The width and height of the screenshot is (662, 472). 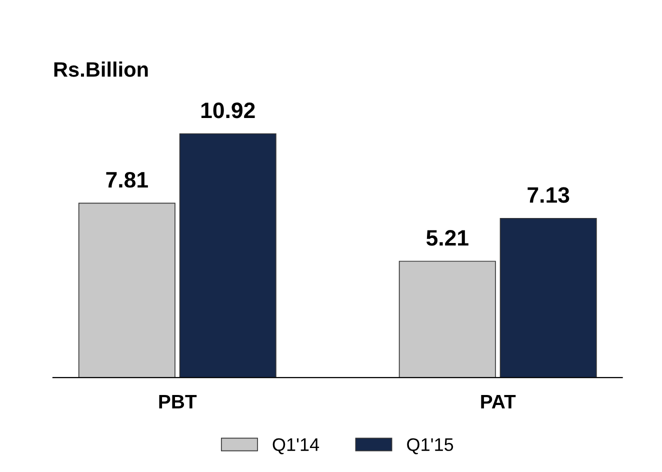 I want to click on data-label: 10.92, so click(x=228, y=110).